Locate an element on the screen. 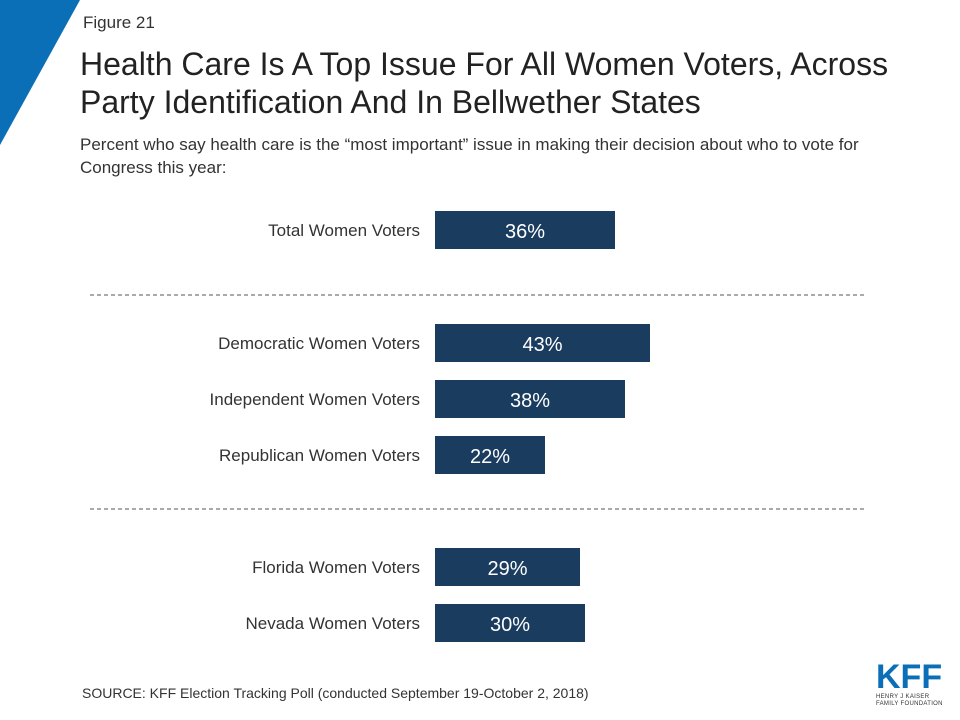 Image resolution: width=960 pixels, height=720 pixels. bar-value-label: 36% is located at coordinates (525, 232).